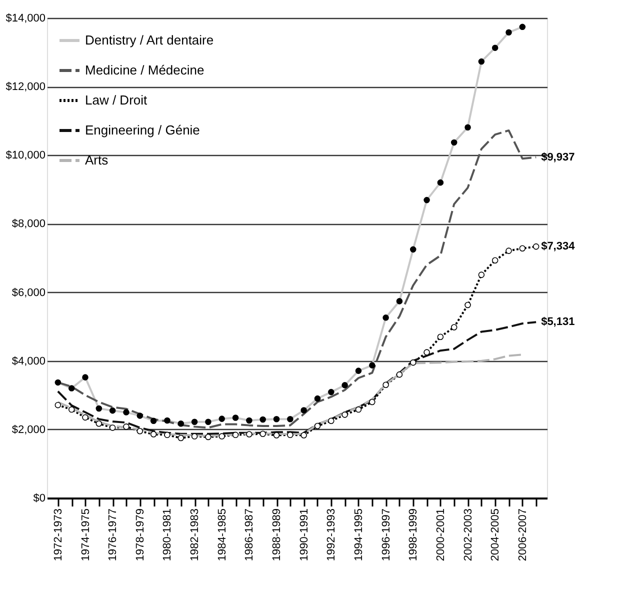 Image resolution: width=618 pixels, height=591 pixels. Describe the element at coordinates (97, 160) in the screenshot. I see `legend-label: Arts` at that location.